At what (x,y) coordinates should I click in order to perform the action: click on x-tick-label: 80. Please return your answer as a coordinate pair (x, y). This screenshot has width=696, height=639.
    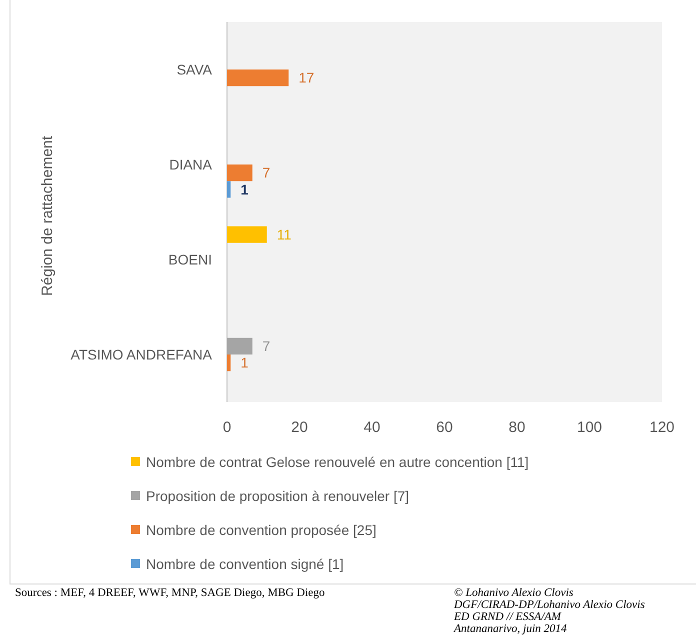
    Looking at the image, I should click on (517, 427).